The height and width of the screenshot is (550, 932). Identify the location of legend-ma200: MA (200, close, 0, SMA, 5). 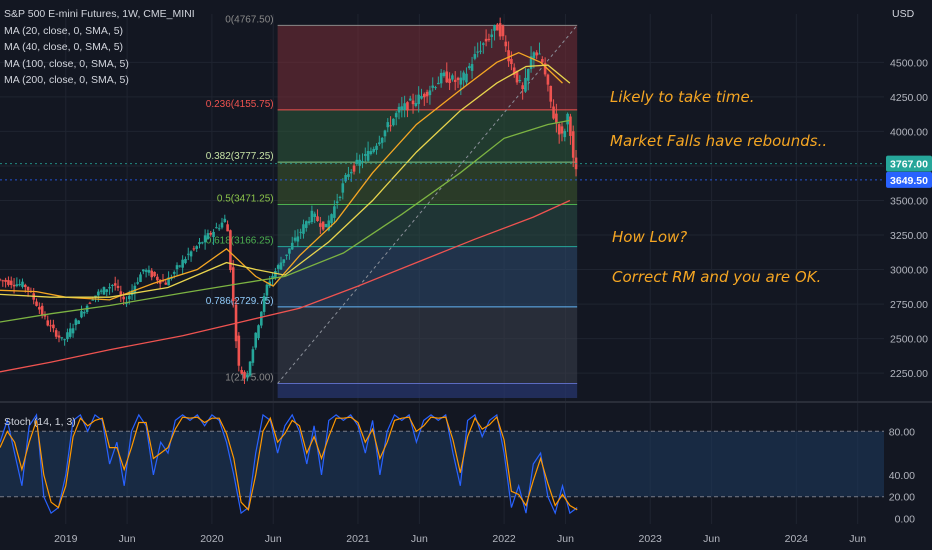
(66, 80).